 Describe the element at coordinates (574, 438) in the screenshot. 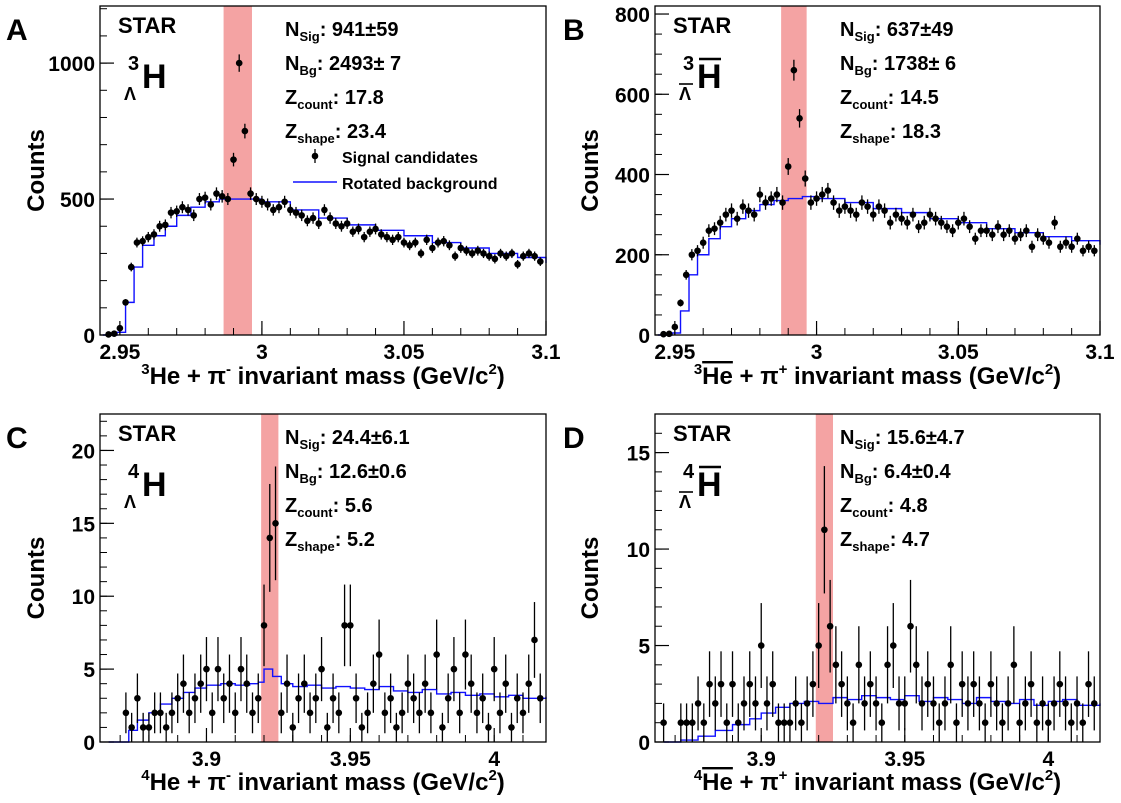

I see `panel-letter: D` at that location.